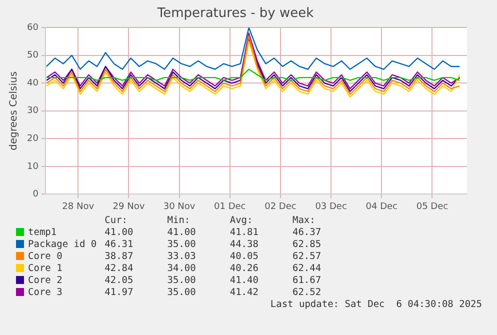  I want to click on x-tick-label: 01 Dec, so click(230, 207).